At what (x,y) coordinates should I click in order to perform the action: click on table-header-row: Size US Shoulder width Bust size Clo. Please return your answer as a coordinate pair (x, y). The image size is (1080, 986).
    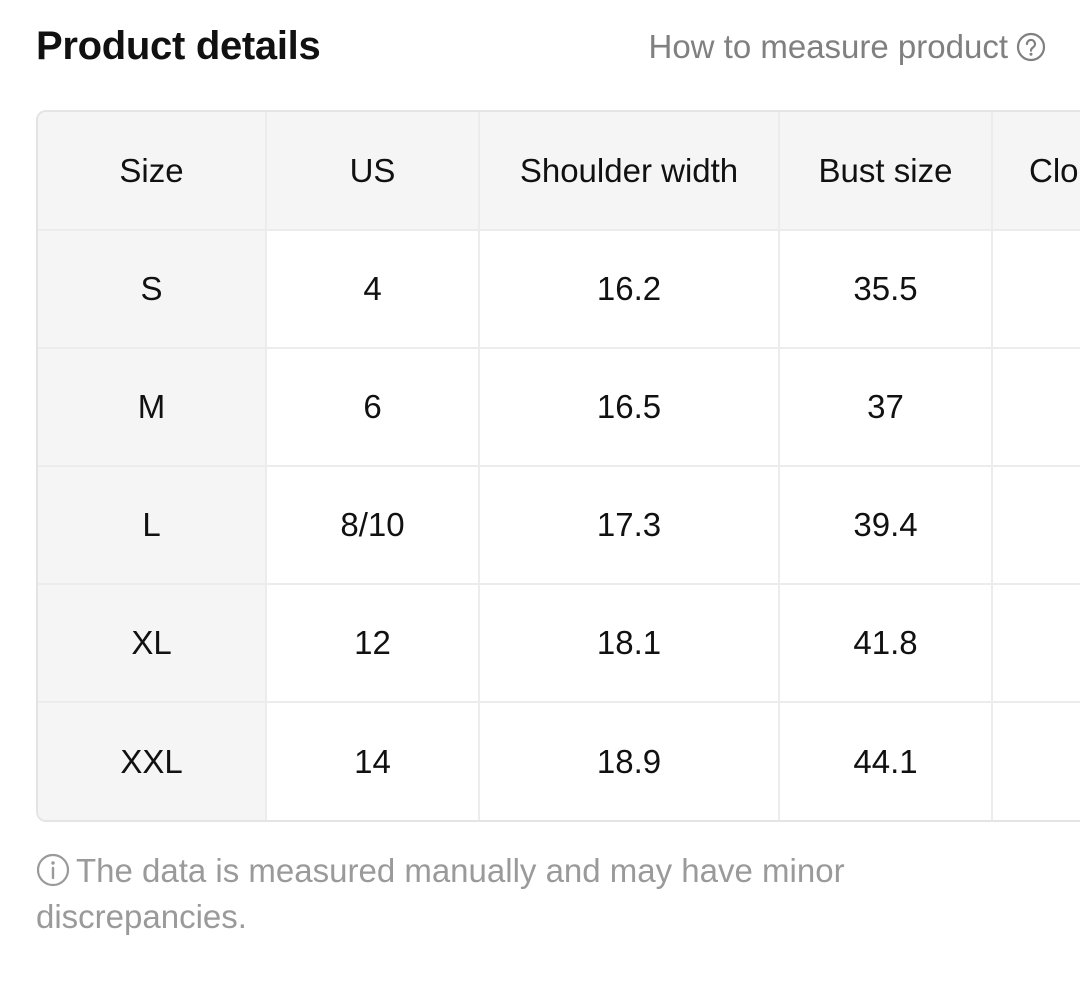
    Looking at the image, I should click on (559, 171).